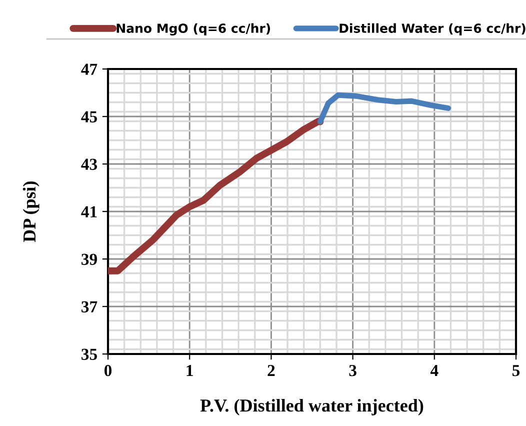  Describe the element at coordinates (189, 370) in the screenshot. I see `x-tick-label: 1` at that location.